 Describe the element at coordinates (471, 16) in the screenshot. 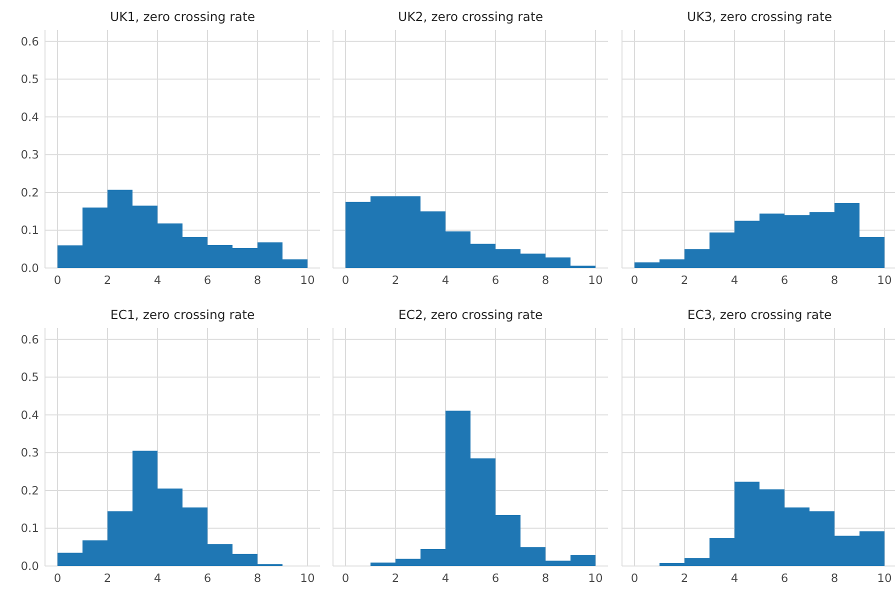

I see `chart-title: UK2, zero crossing rate` at that location.